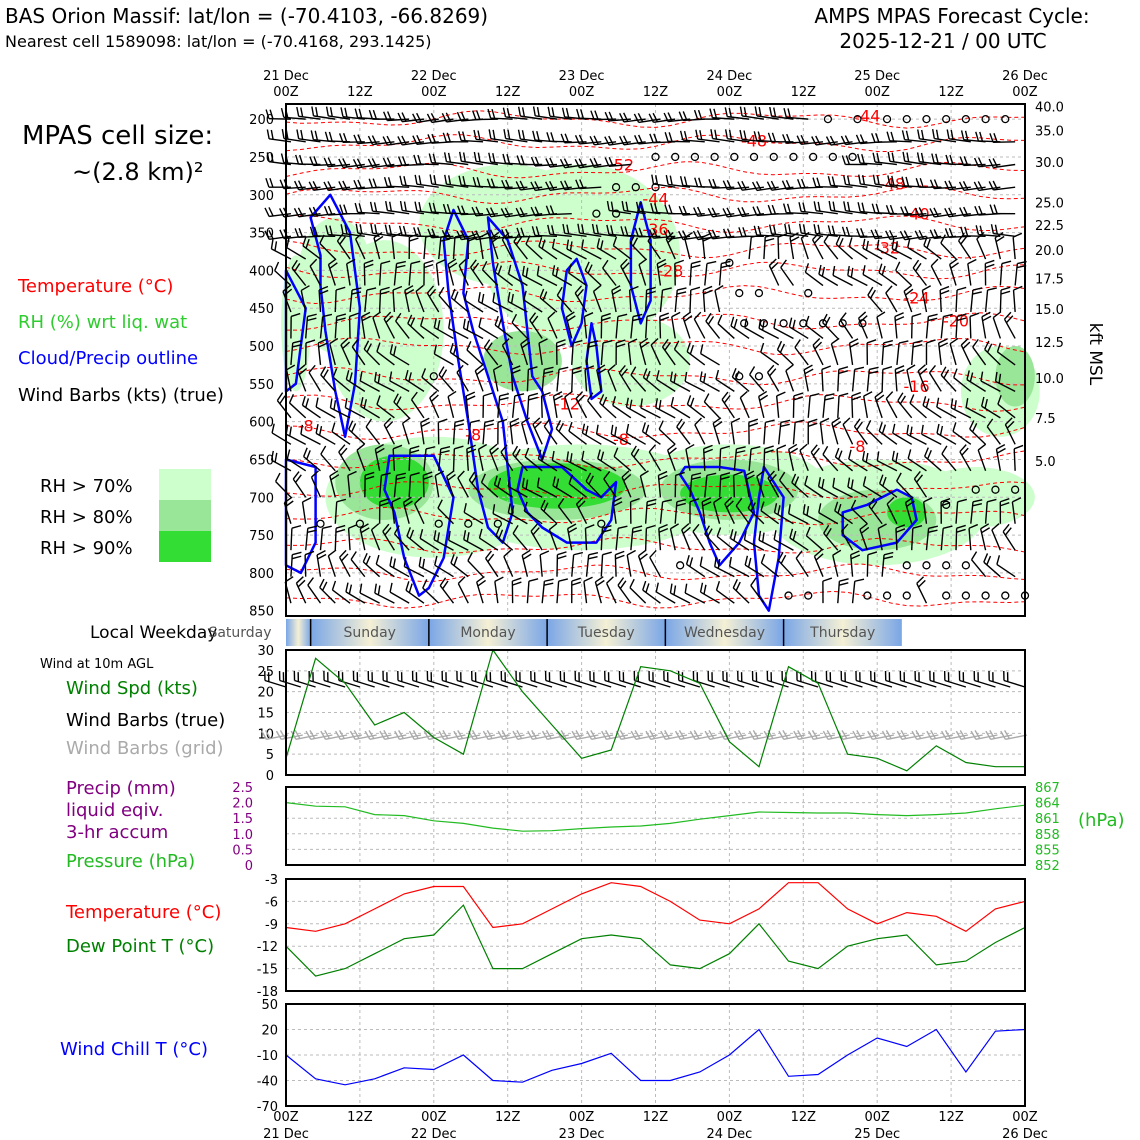 This screenshot has height=1140, width=1140. Describe the element at coordinates (808, 595) in the screenshot. I see `calm-marker` at that location.